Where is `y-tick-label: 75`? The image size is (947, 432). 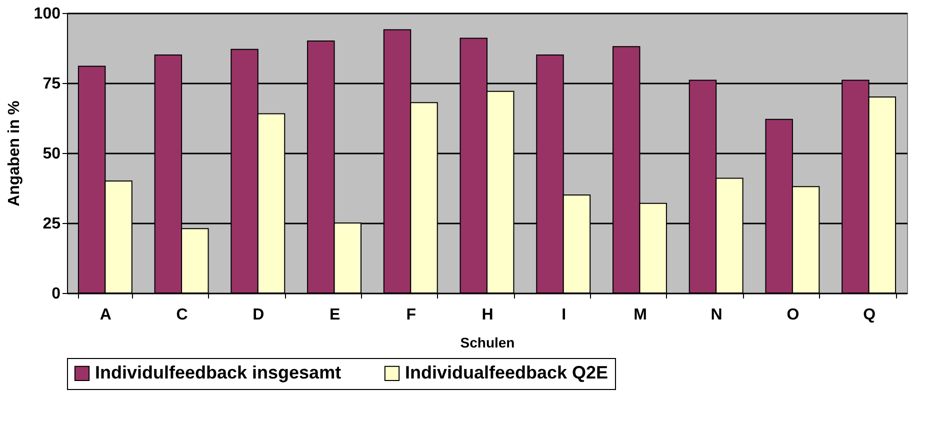
y-tick-label: 75 is located at coordinates (51, 84).